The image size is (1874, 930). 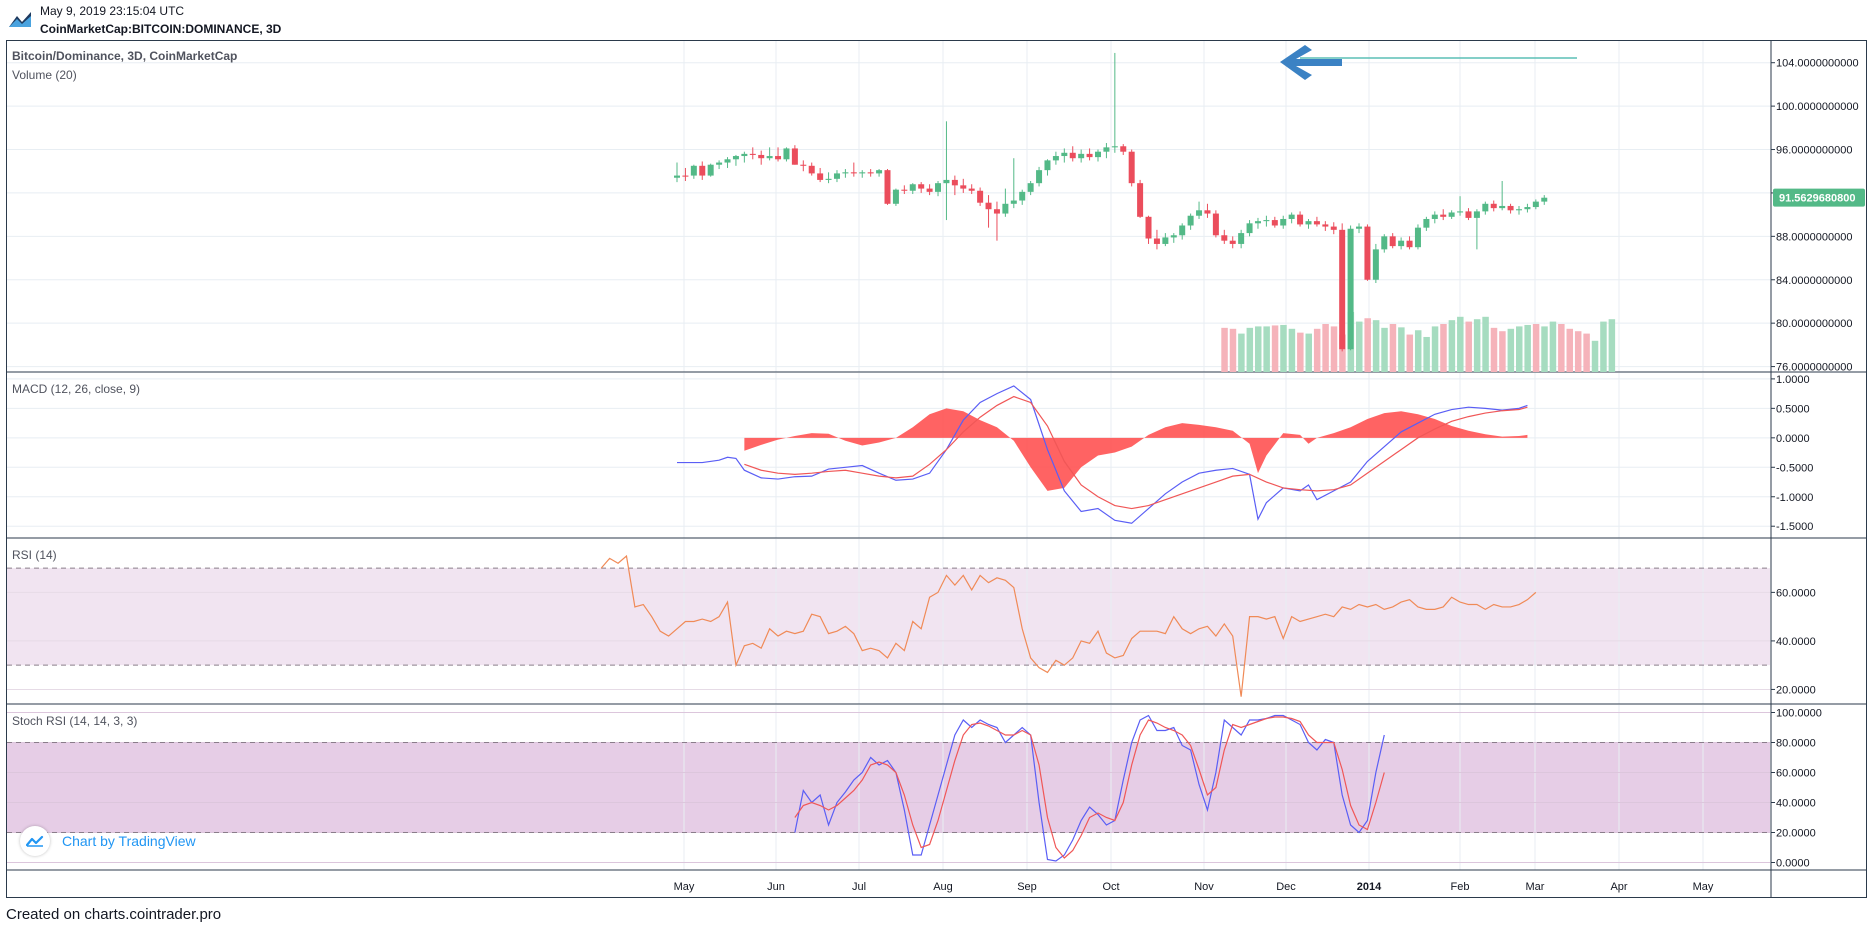 What do you see at coordinates (1460, 887) in the screenshot?
I see `x-tick-label: Feb` at bounding box center [1460, 887].